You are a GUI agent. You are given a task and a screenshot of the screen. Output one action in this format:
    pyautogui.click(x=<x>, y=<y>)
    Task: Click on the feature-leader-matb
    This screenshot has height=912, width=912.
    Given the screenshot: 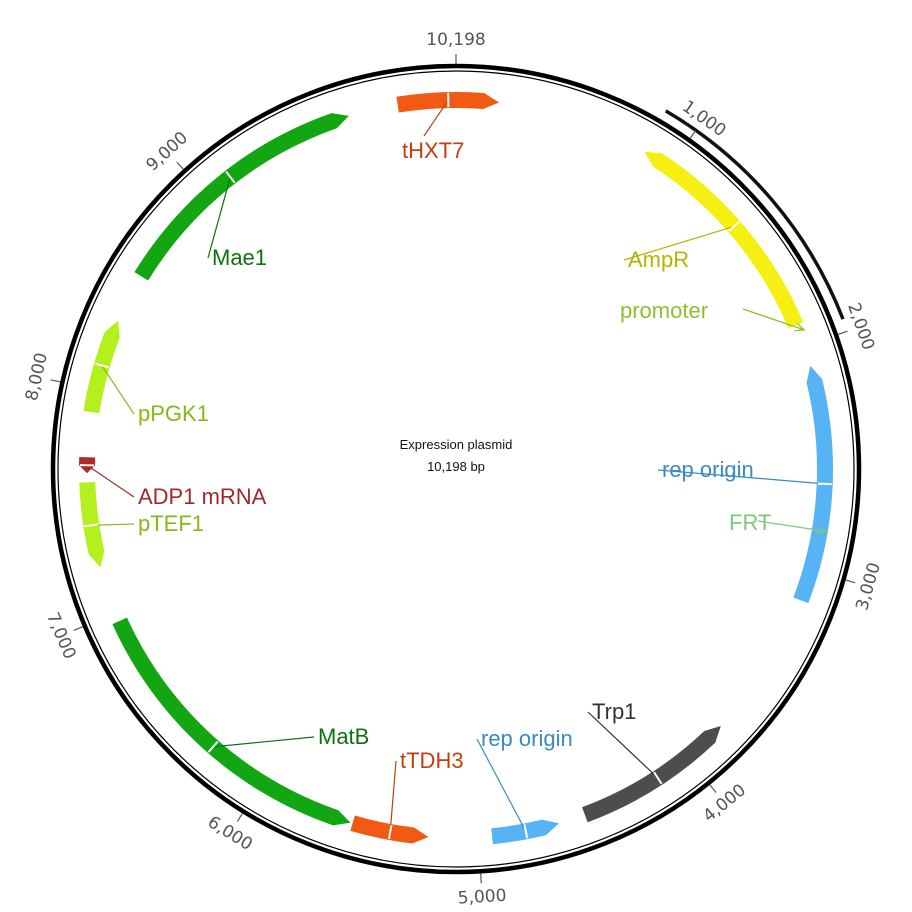 What is the action you would take?
    pyautogui.click(x=264, y=742)
    